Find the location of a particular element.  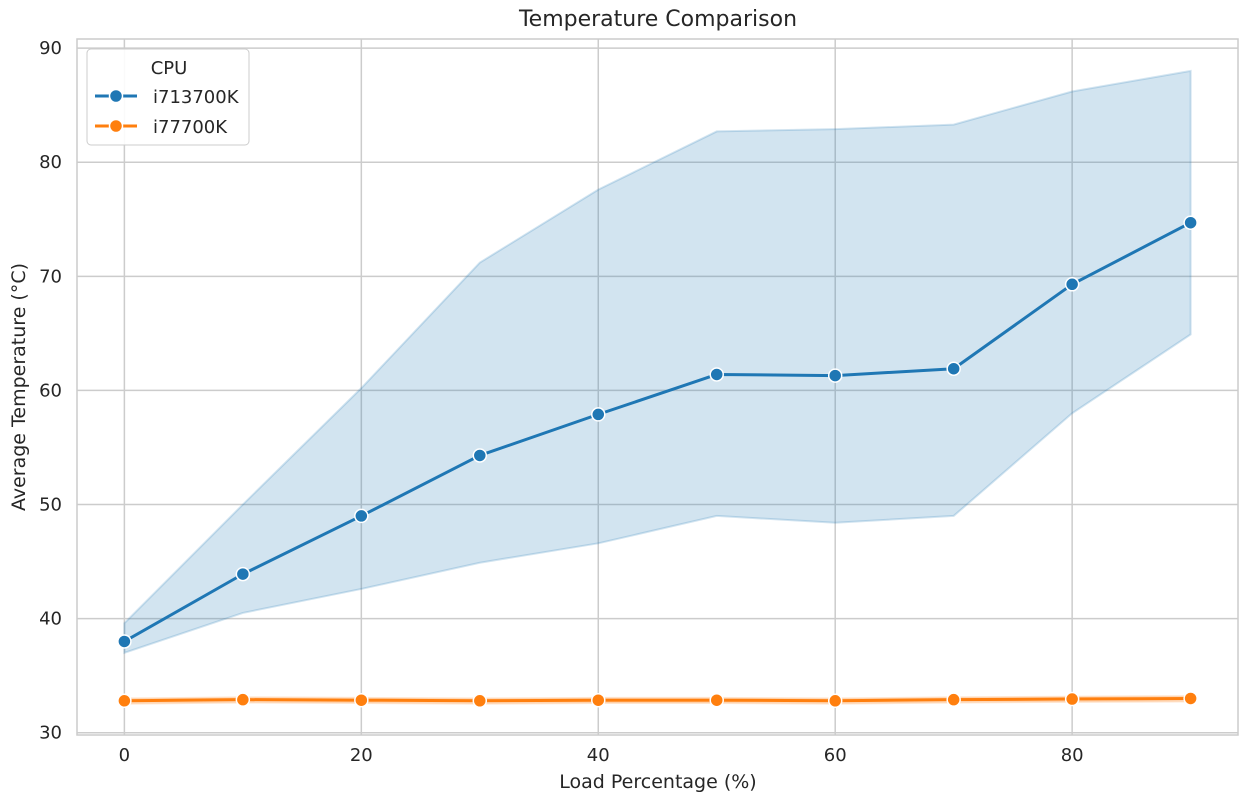

chart-title: Temperature Comparison is located at coordinates (657, 19).